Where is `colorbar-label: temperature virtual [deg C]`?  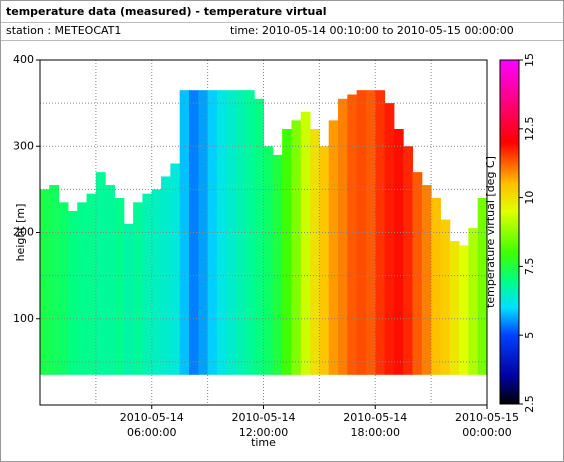 colorbar-label: temperature virtual [deg C] is located at coordinates (490, 232).